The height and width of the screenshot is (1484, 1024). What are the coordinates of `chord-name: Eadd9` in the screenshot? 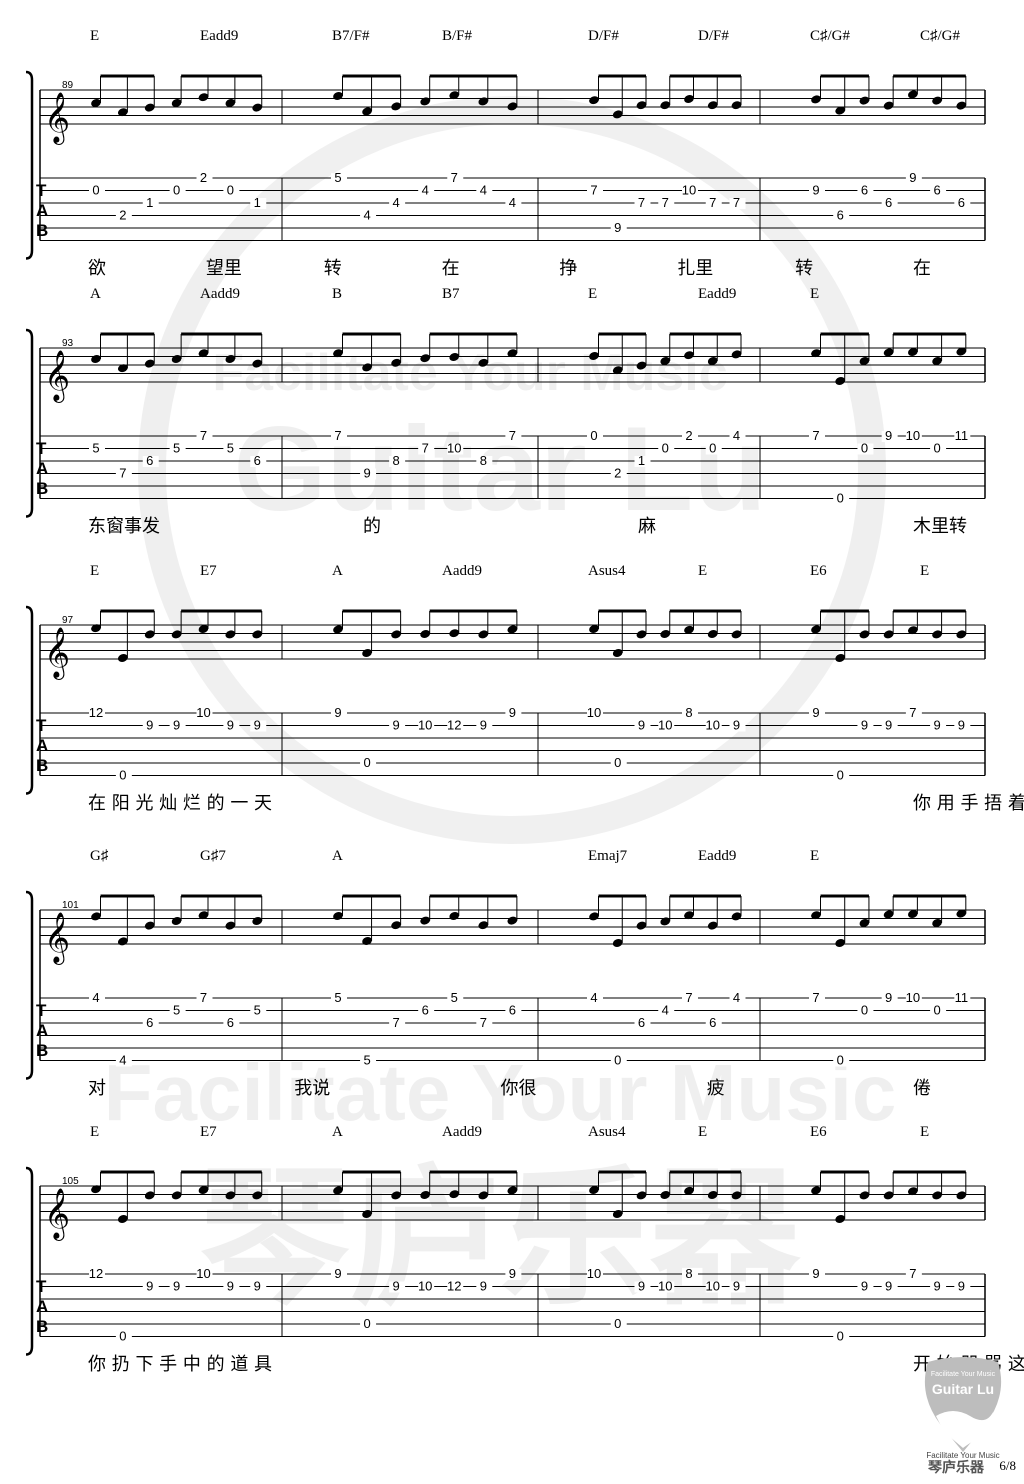 It's located at (717, 294).